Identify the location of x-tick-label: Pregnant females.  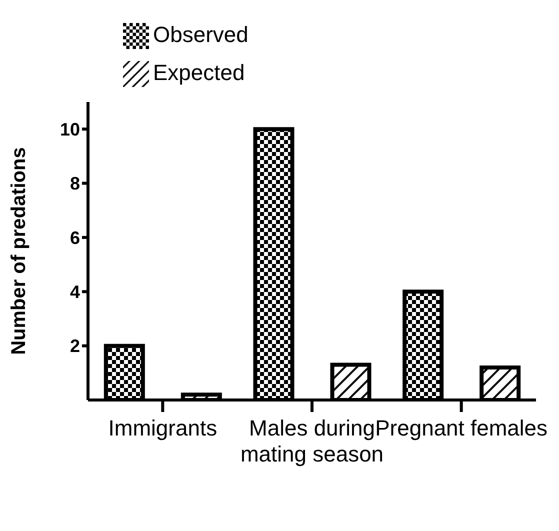
(461, 428).